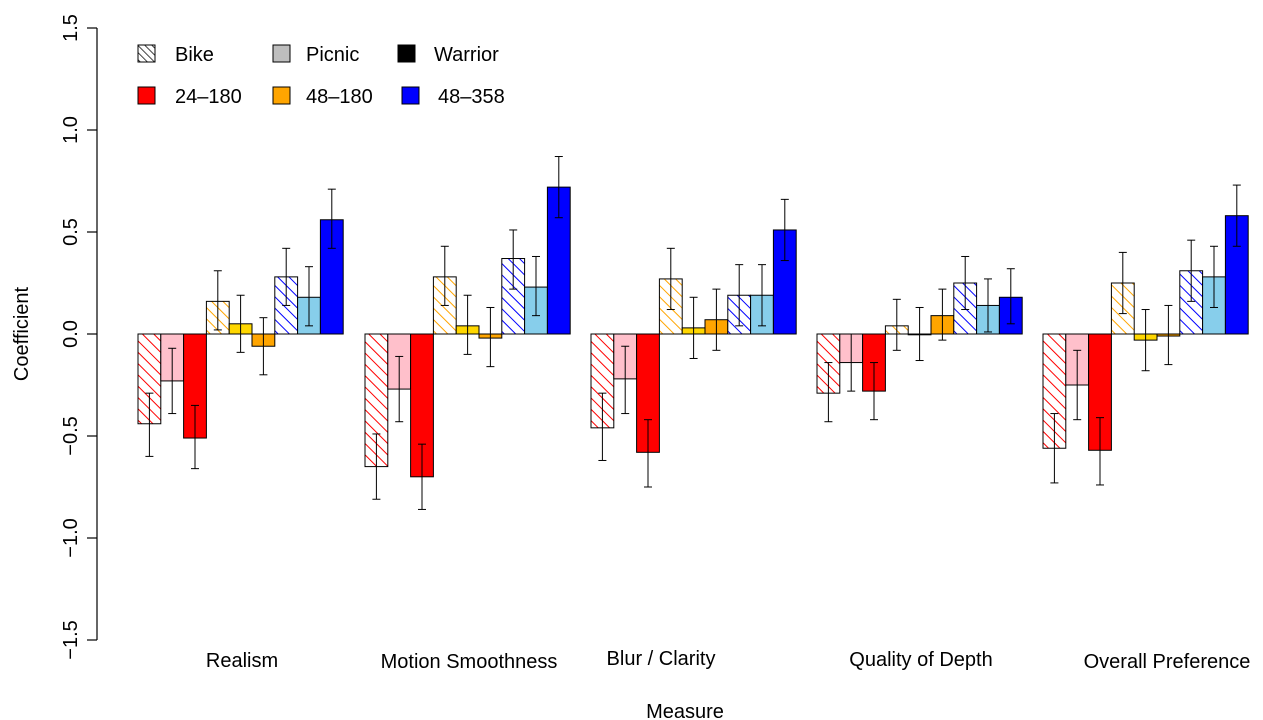  I want to click on y-tick-label: −0.5, so click(71, 435).